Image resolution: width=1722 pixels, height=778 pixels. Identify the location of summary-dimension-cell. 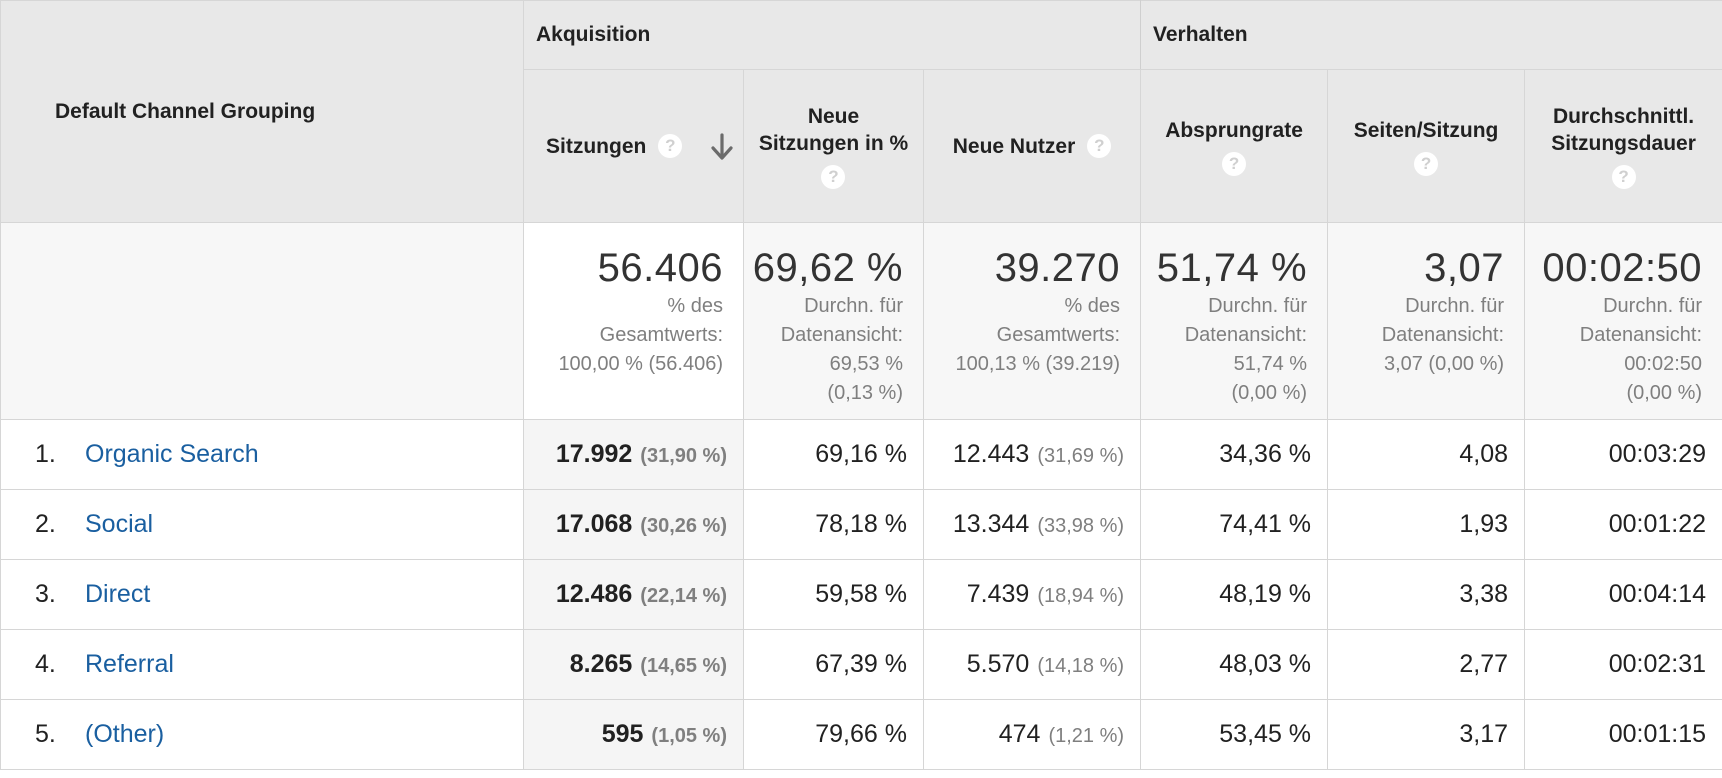
(262, 321).